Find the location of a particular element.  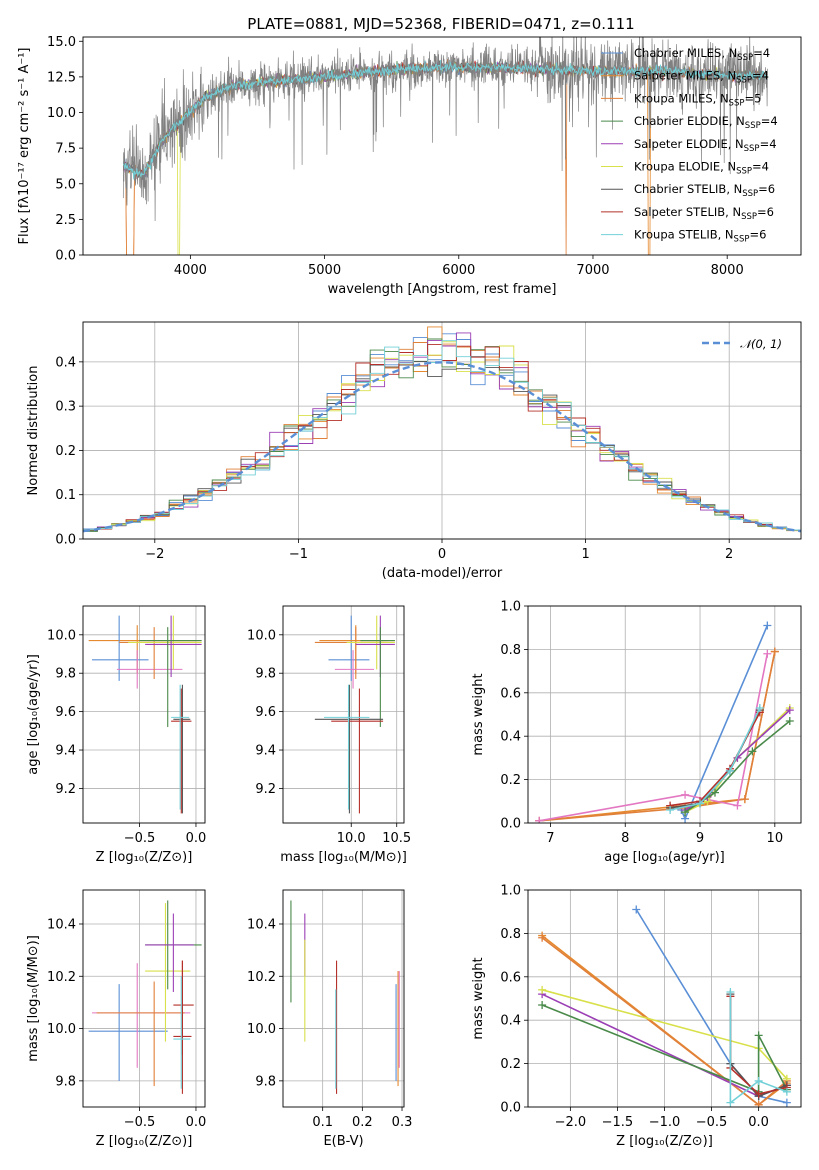

x-tick-label: −2 is located at coordinates (154, 554).